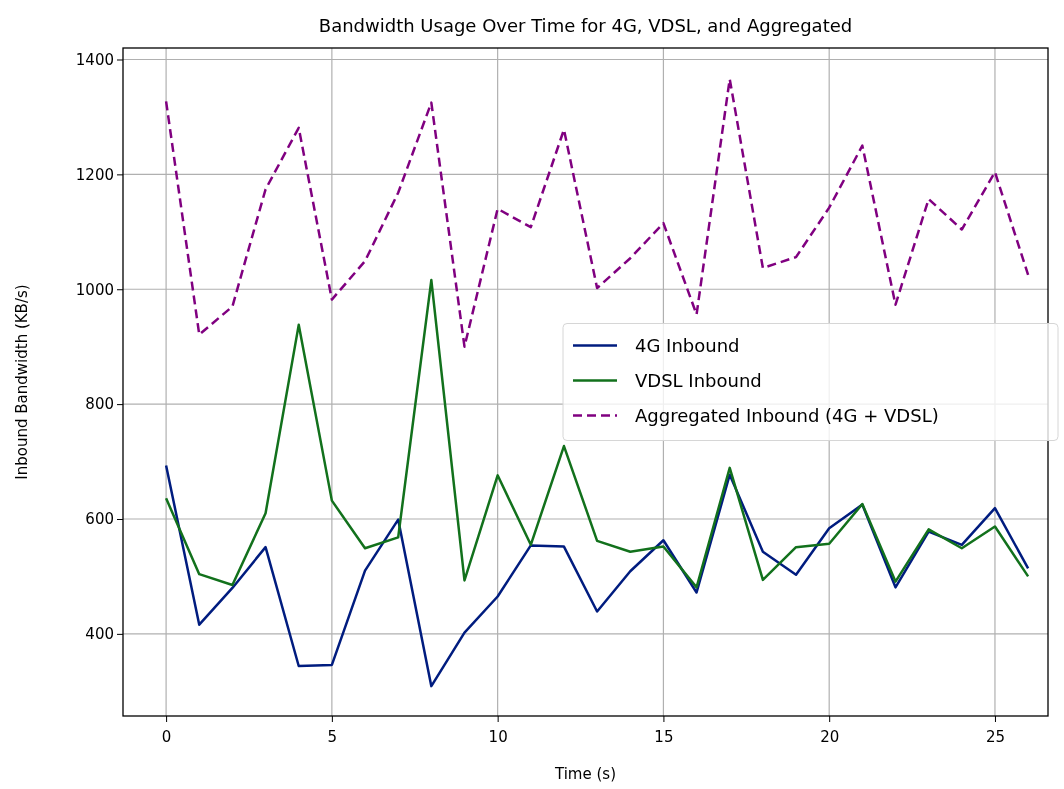 This screenshot has height=789, width=1064. Describe the element at coordinates (830, 736) in the screenshot. I see `x-tick-label: 20` at that location.